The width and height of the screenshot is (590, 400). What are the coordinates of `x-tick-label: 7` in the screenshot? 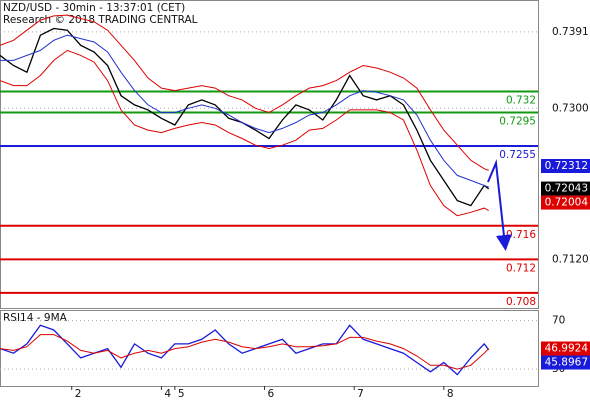 It's located at (360, 394).